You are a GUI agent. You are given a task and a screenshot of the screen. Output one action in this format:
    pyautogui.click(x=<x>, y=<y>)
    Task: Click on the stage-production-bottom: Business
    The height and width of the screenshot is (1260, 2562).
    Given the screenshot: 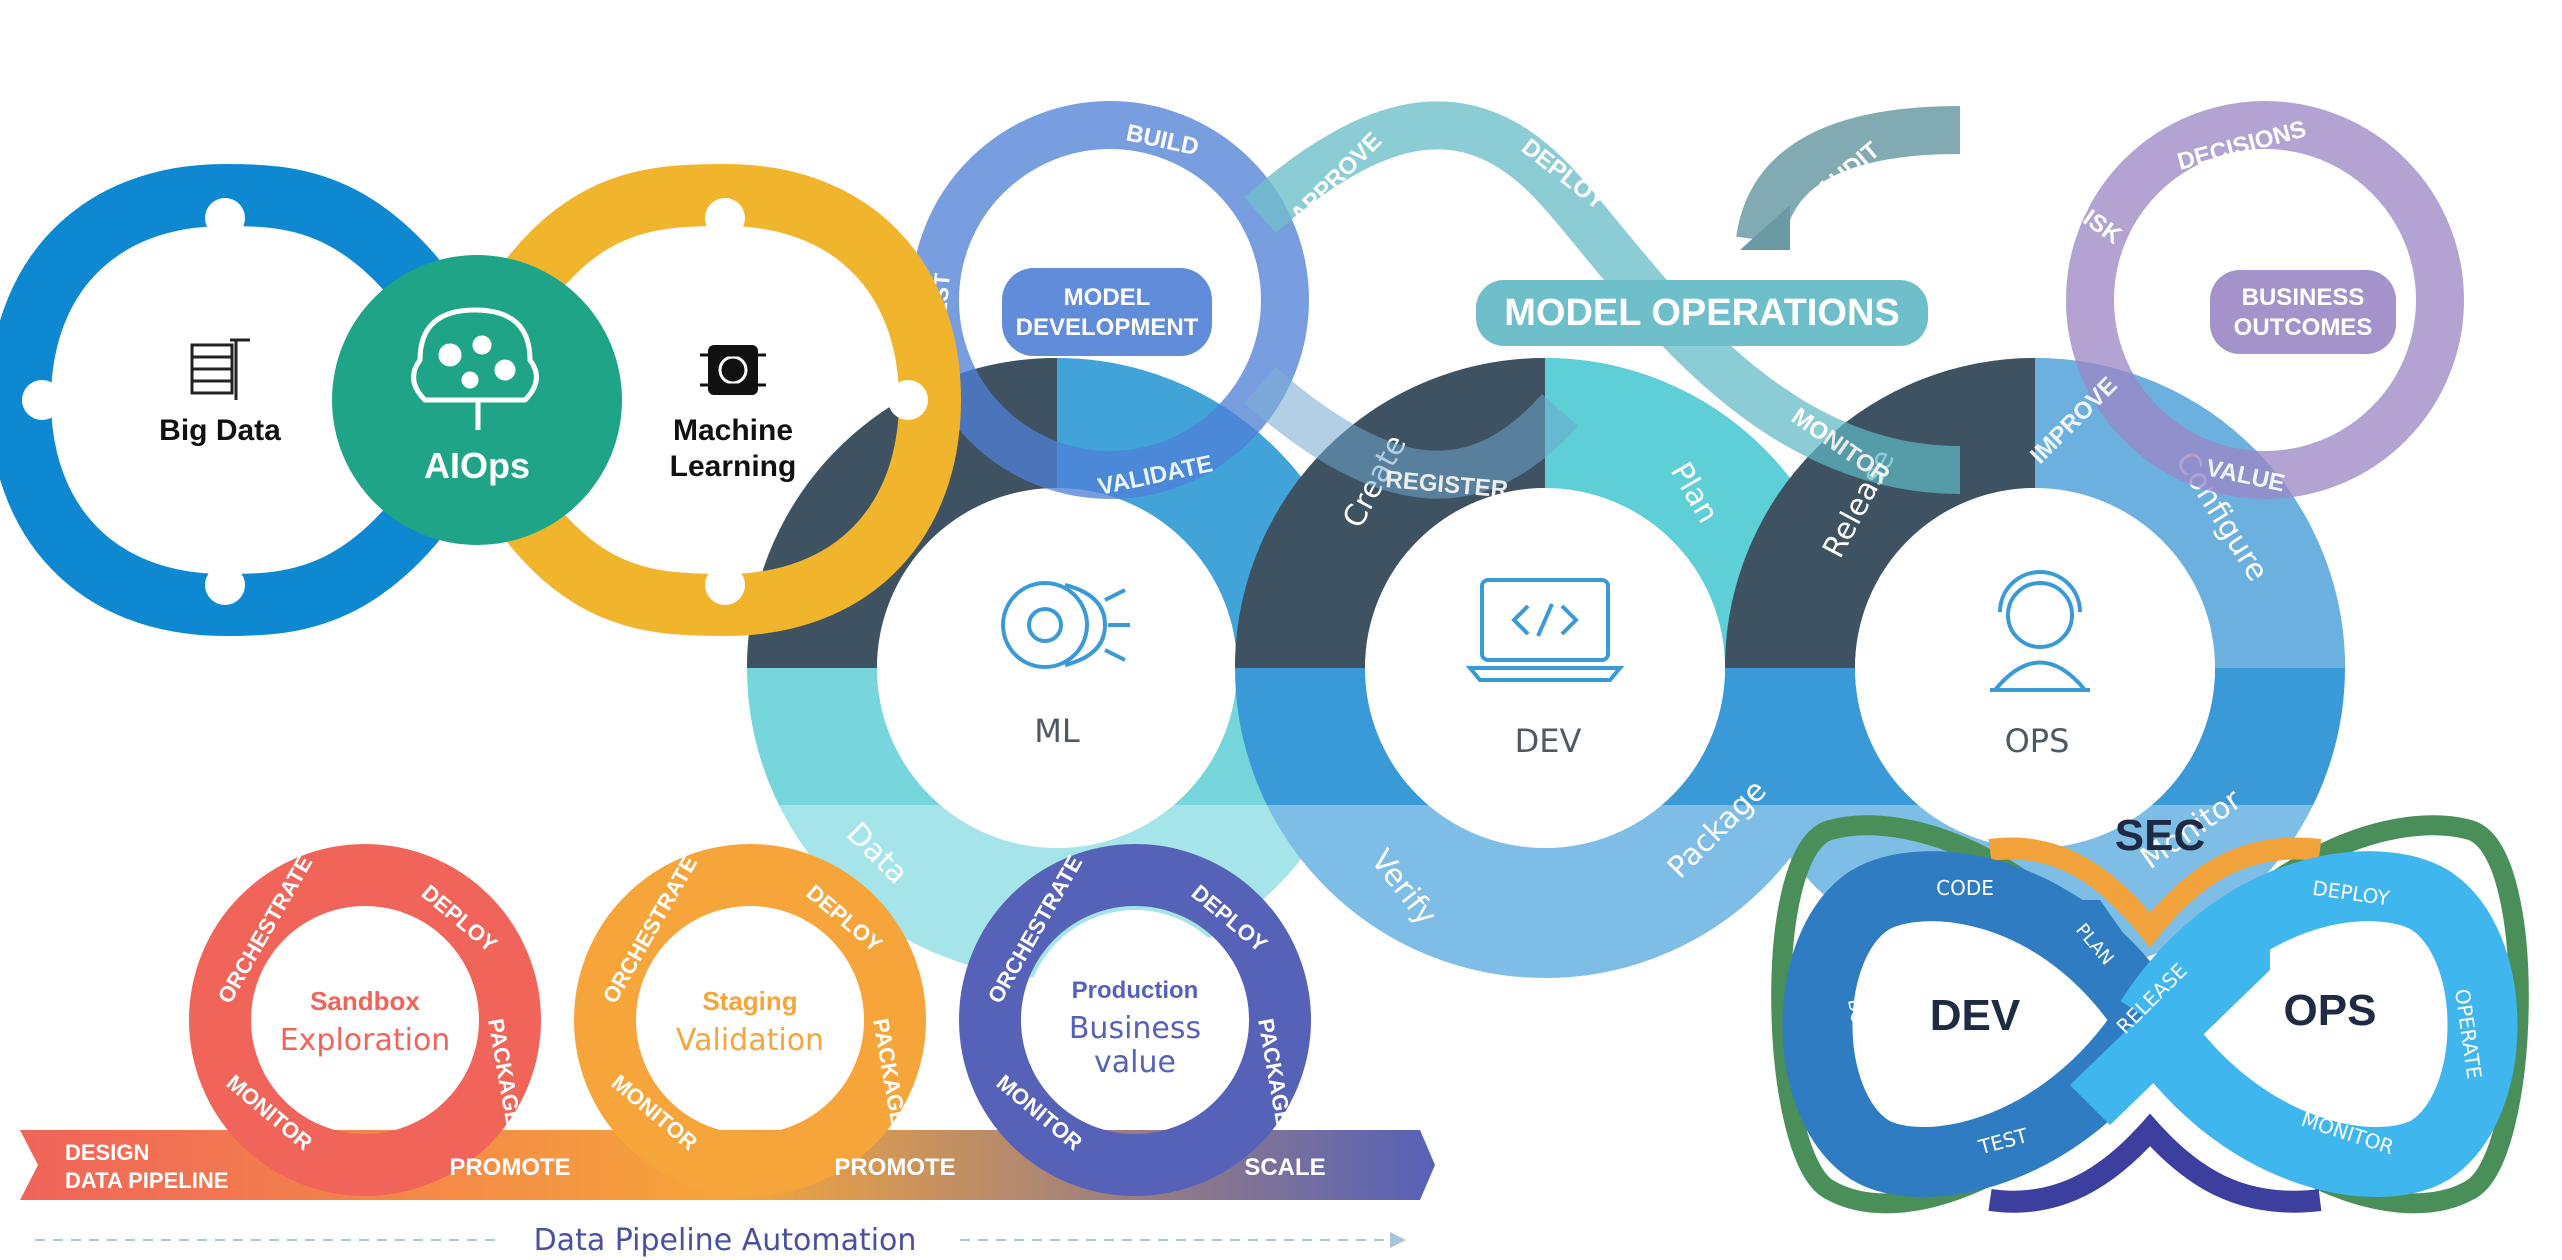 What is the action you would take?
    pyautogui.click(x=1135, y=1028)
    